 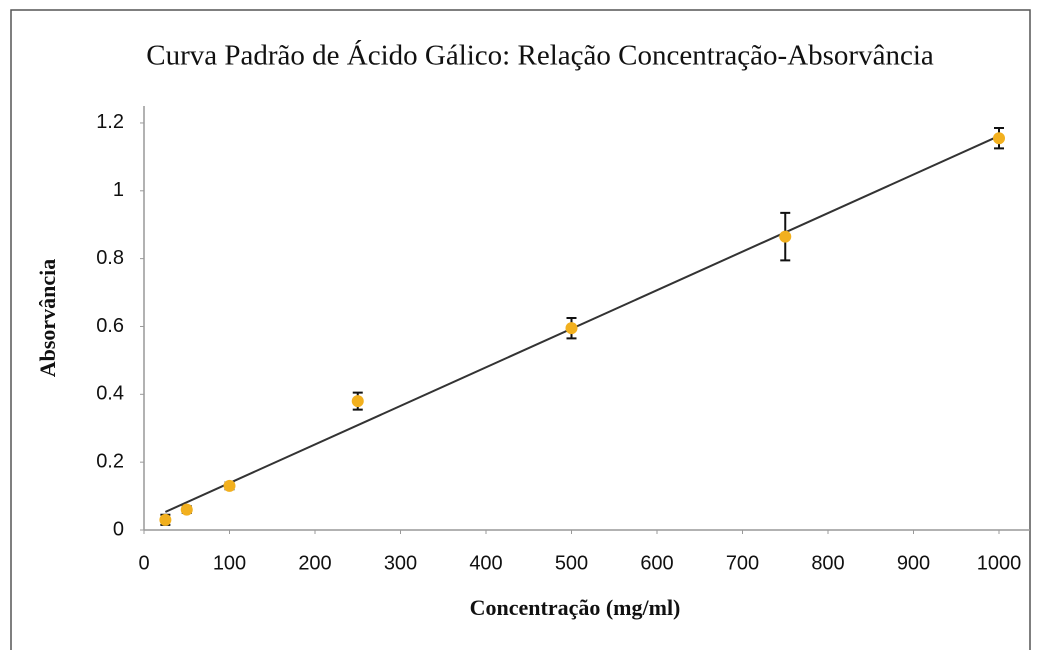 I want to click on y-tick-label: 1.2, so click(x=110, y=122).